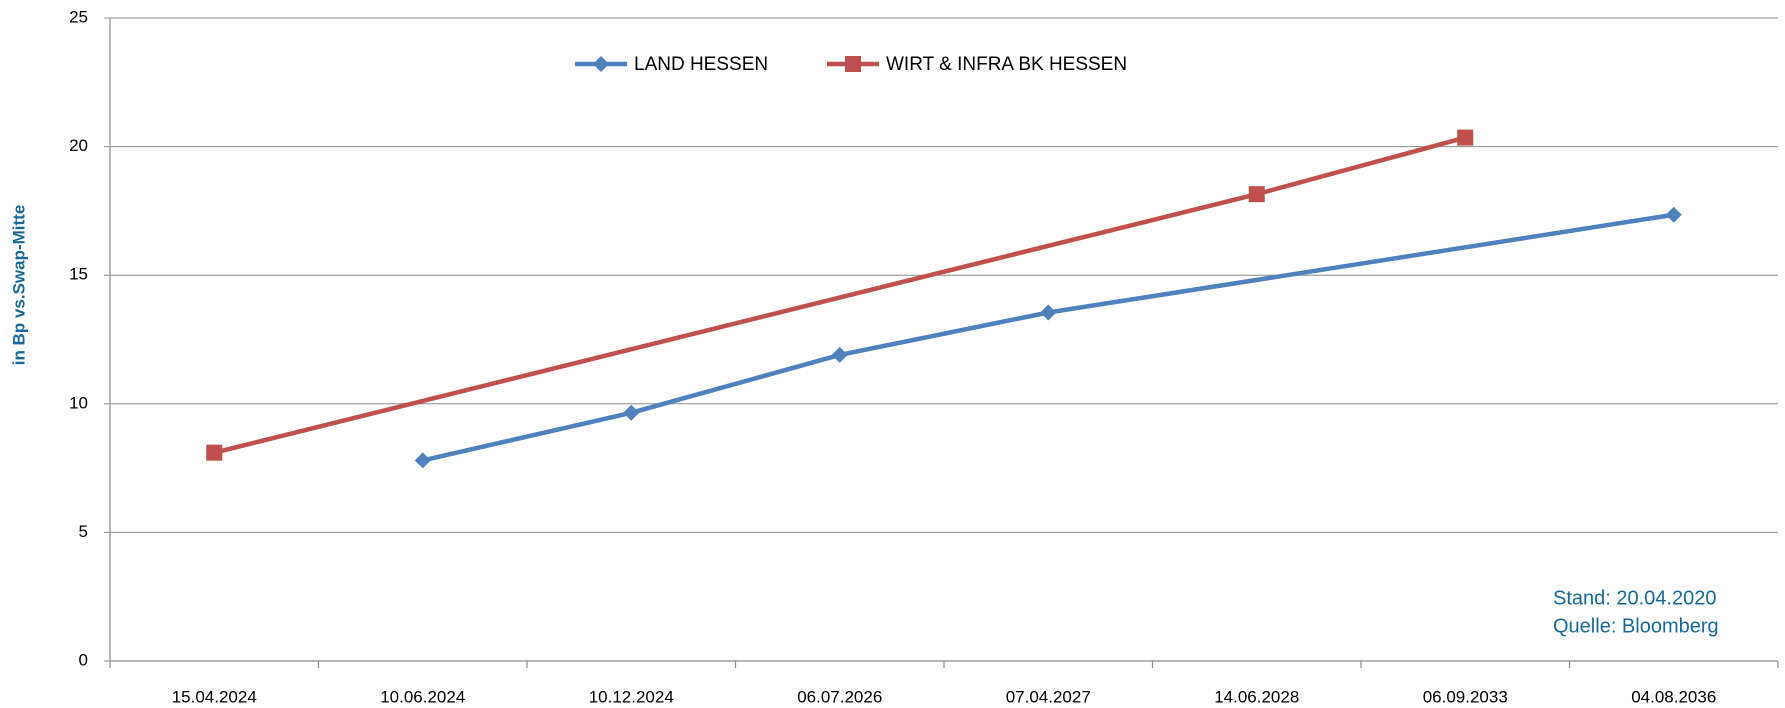 Image resolution: width=1785 pixels, height=708 pixels. Describe the element at coordinates (1256, 696) in the screenshot. I see `x-tick-label: 14.06.2028` at that location.